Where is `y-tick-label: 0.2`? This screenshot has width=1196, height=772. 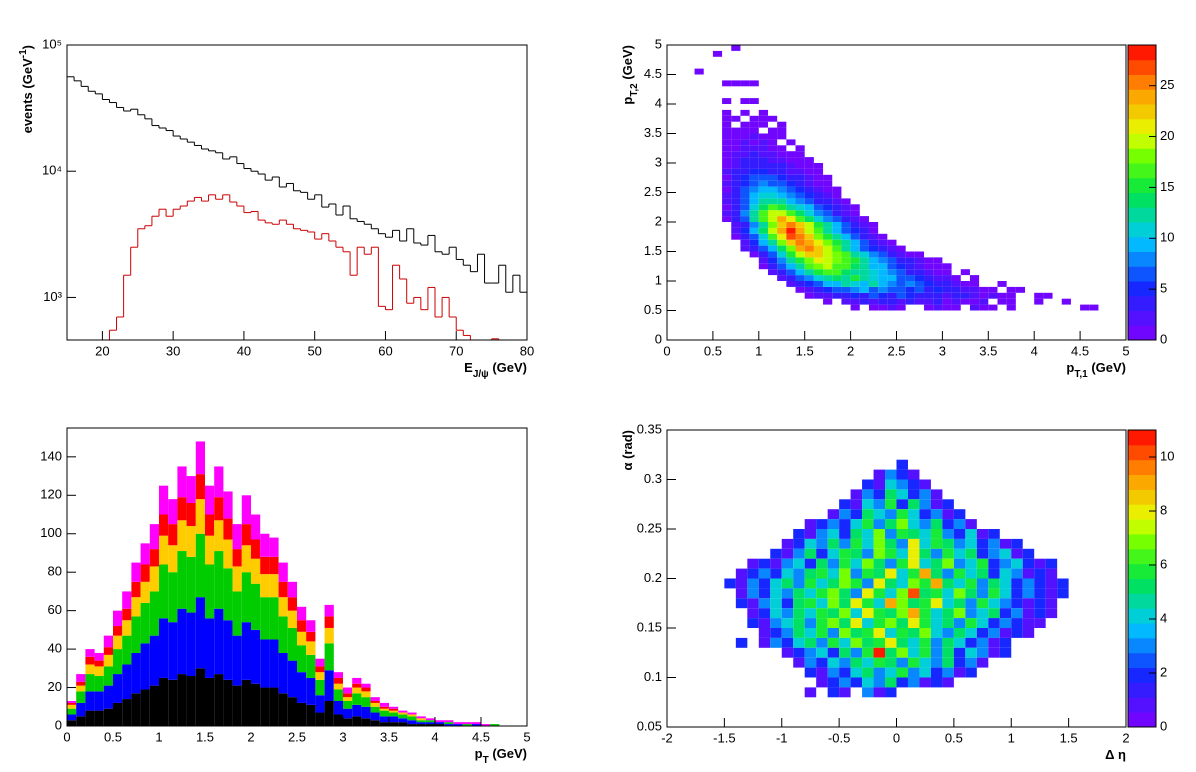
y-tick-label: 0.2 is located at coordinates (653, 577).